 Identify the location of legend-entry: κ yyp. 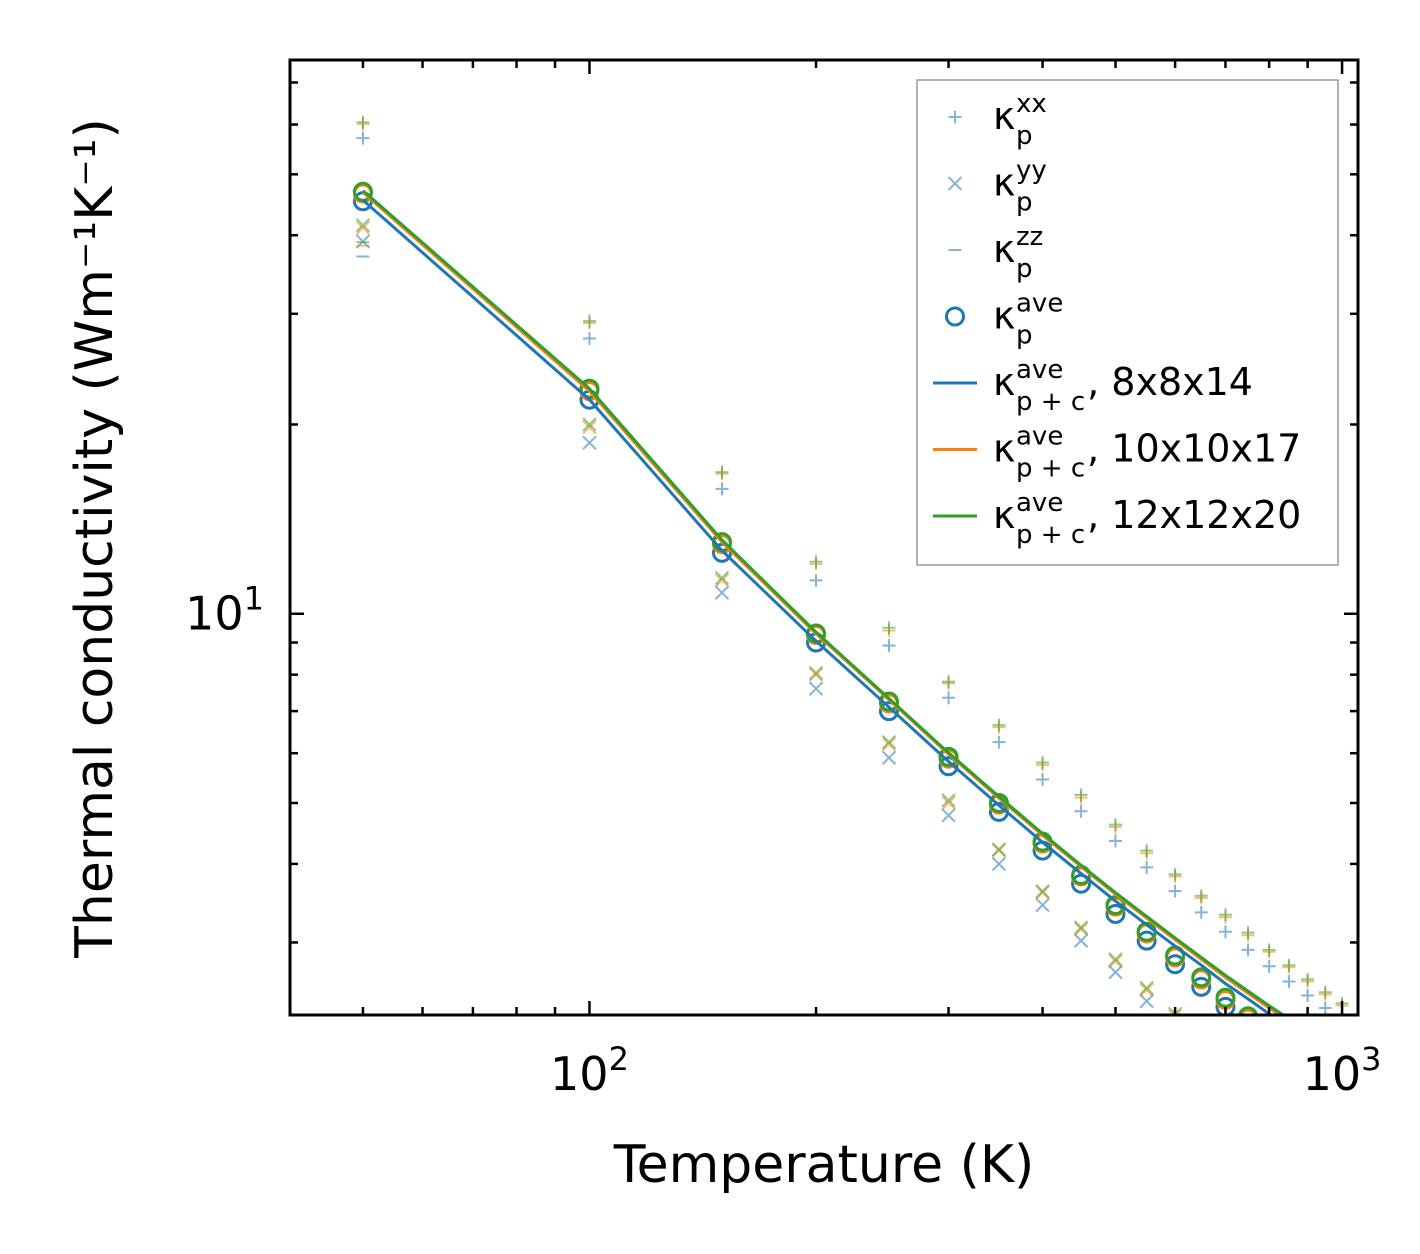
(997, 187).